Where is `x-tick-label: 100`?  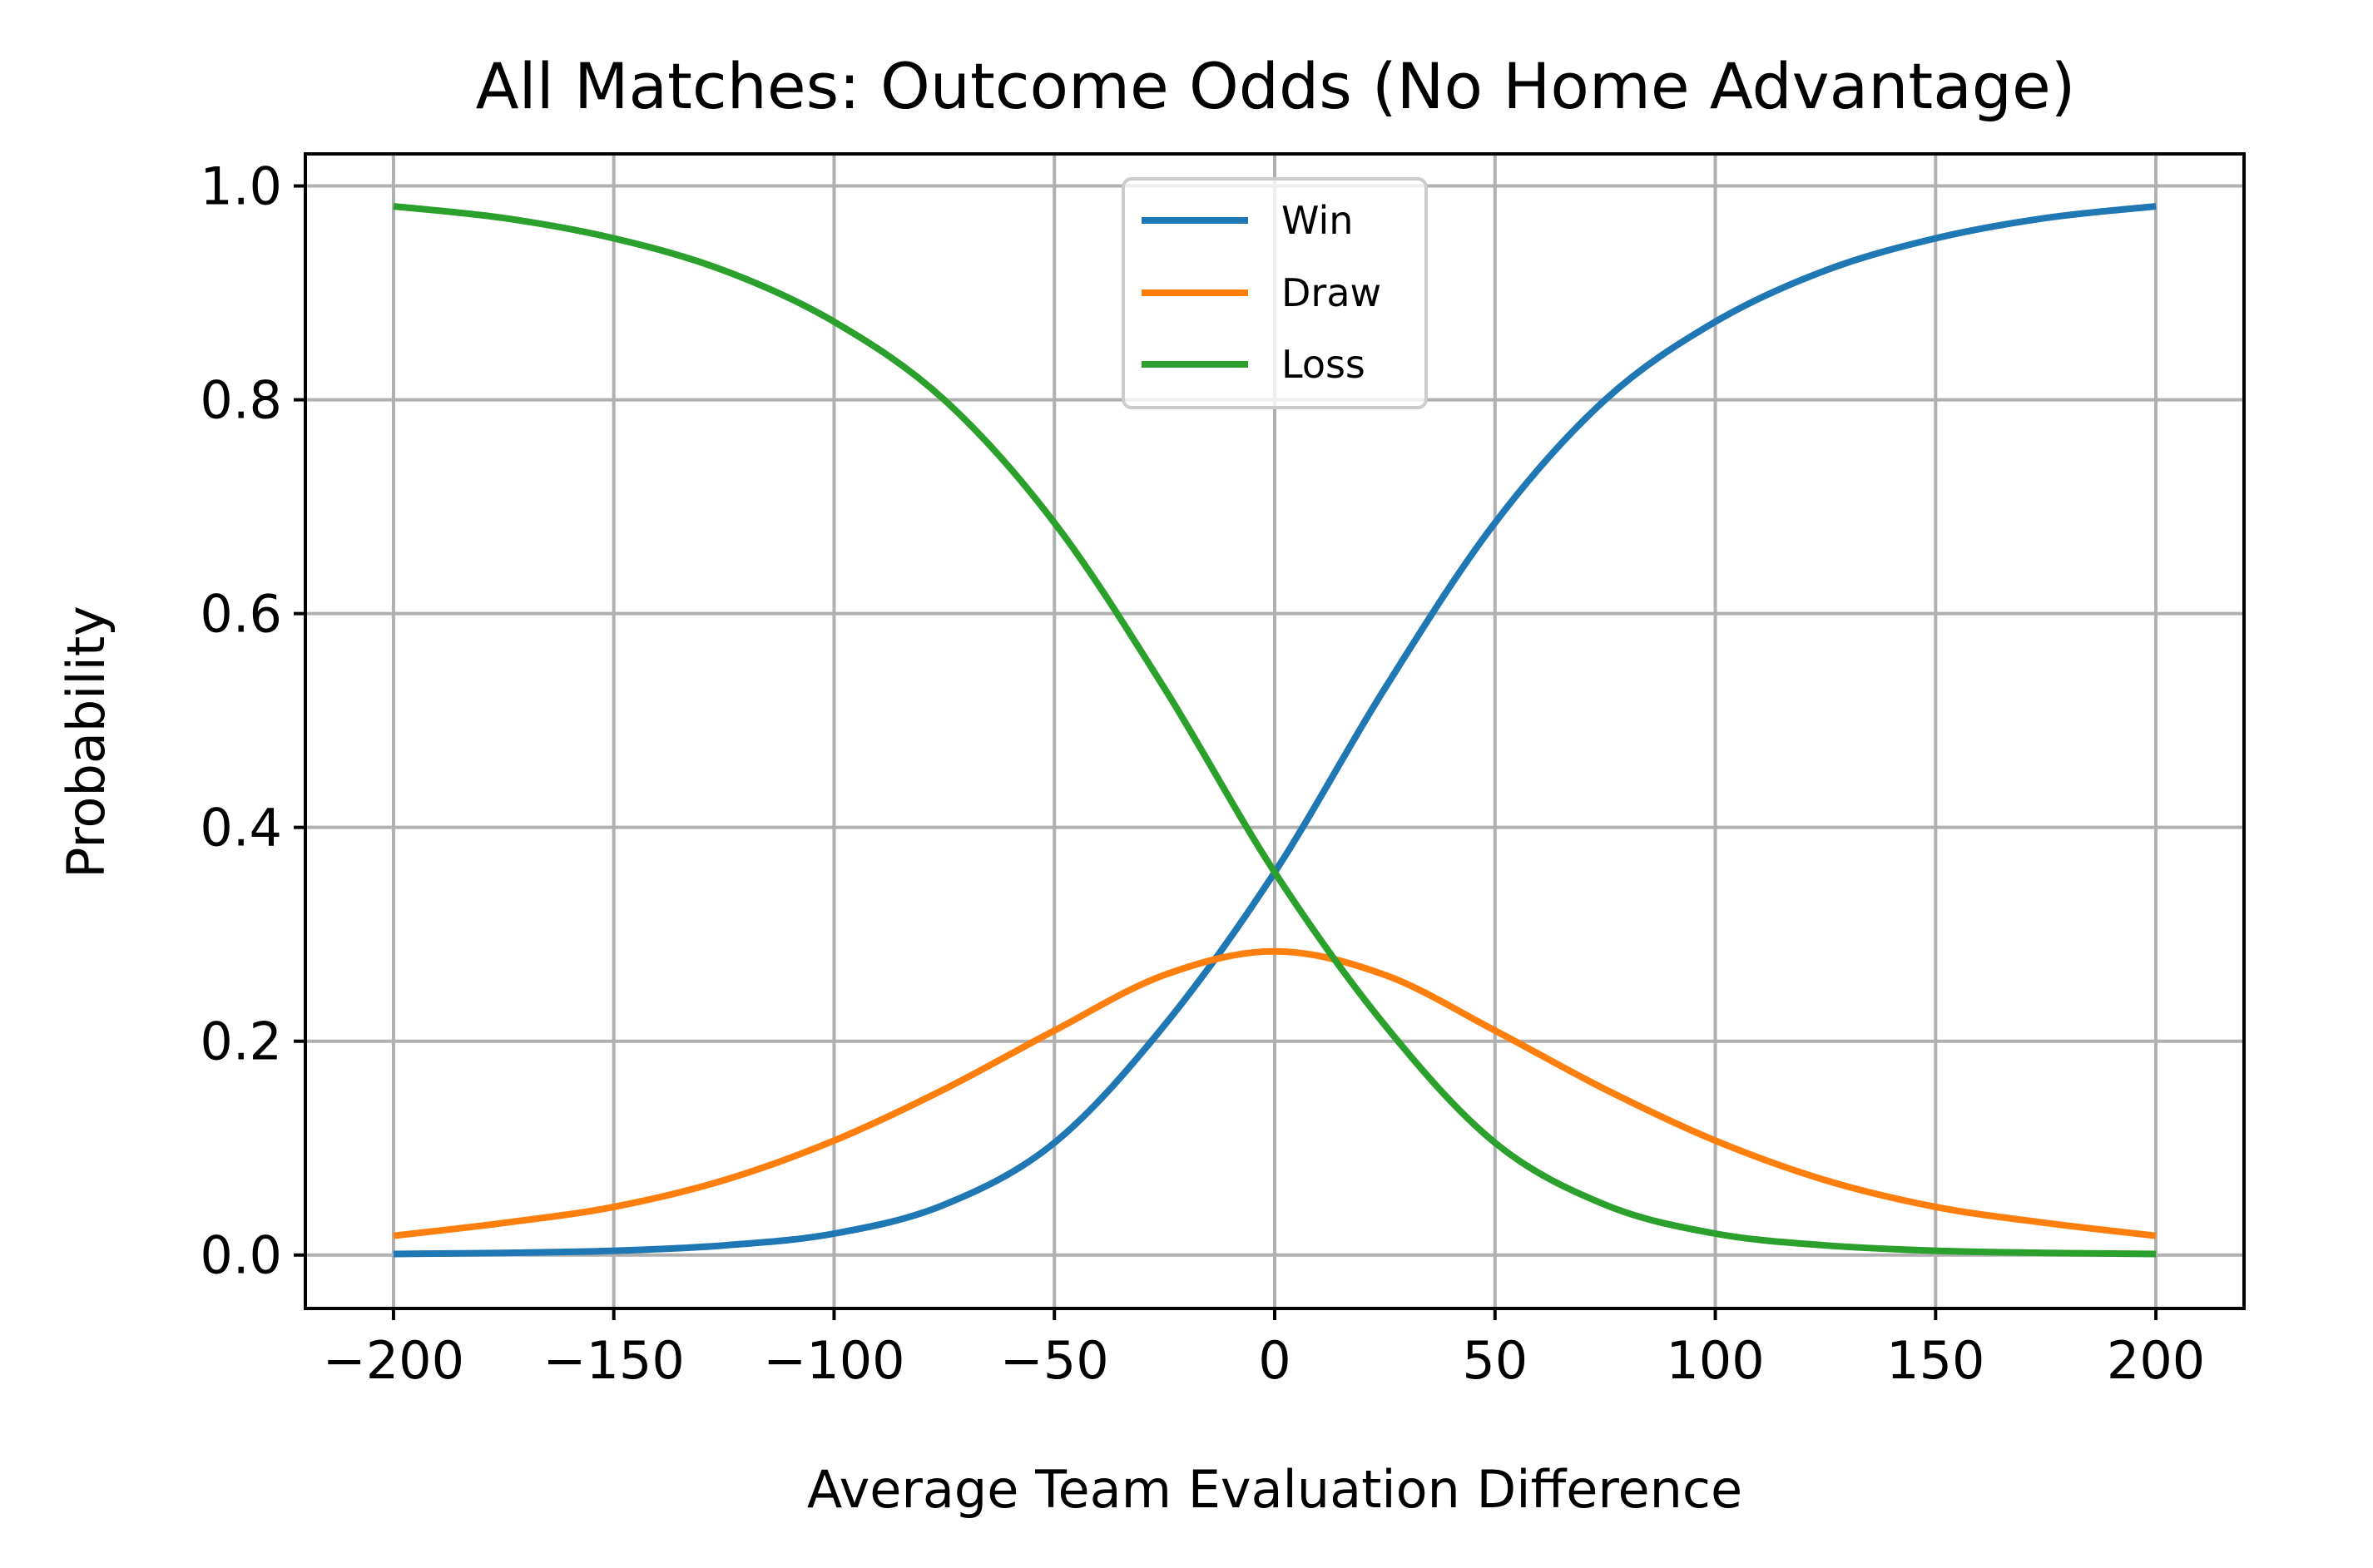 x-tick-label: 100 is located at coordinates (1715, 1360).